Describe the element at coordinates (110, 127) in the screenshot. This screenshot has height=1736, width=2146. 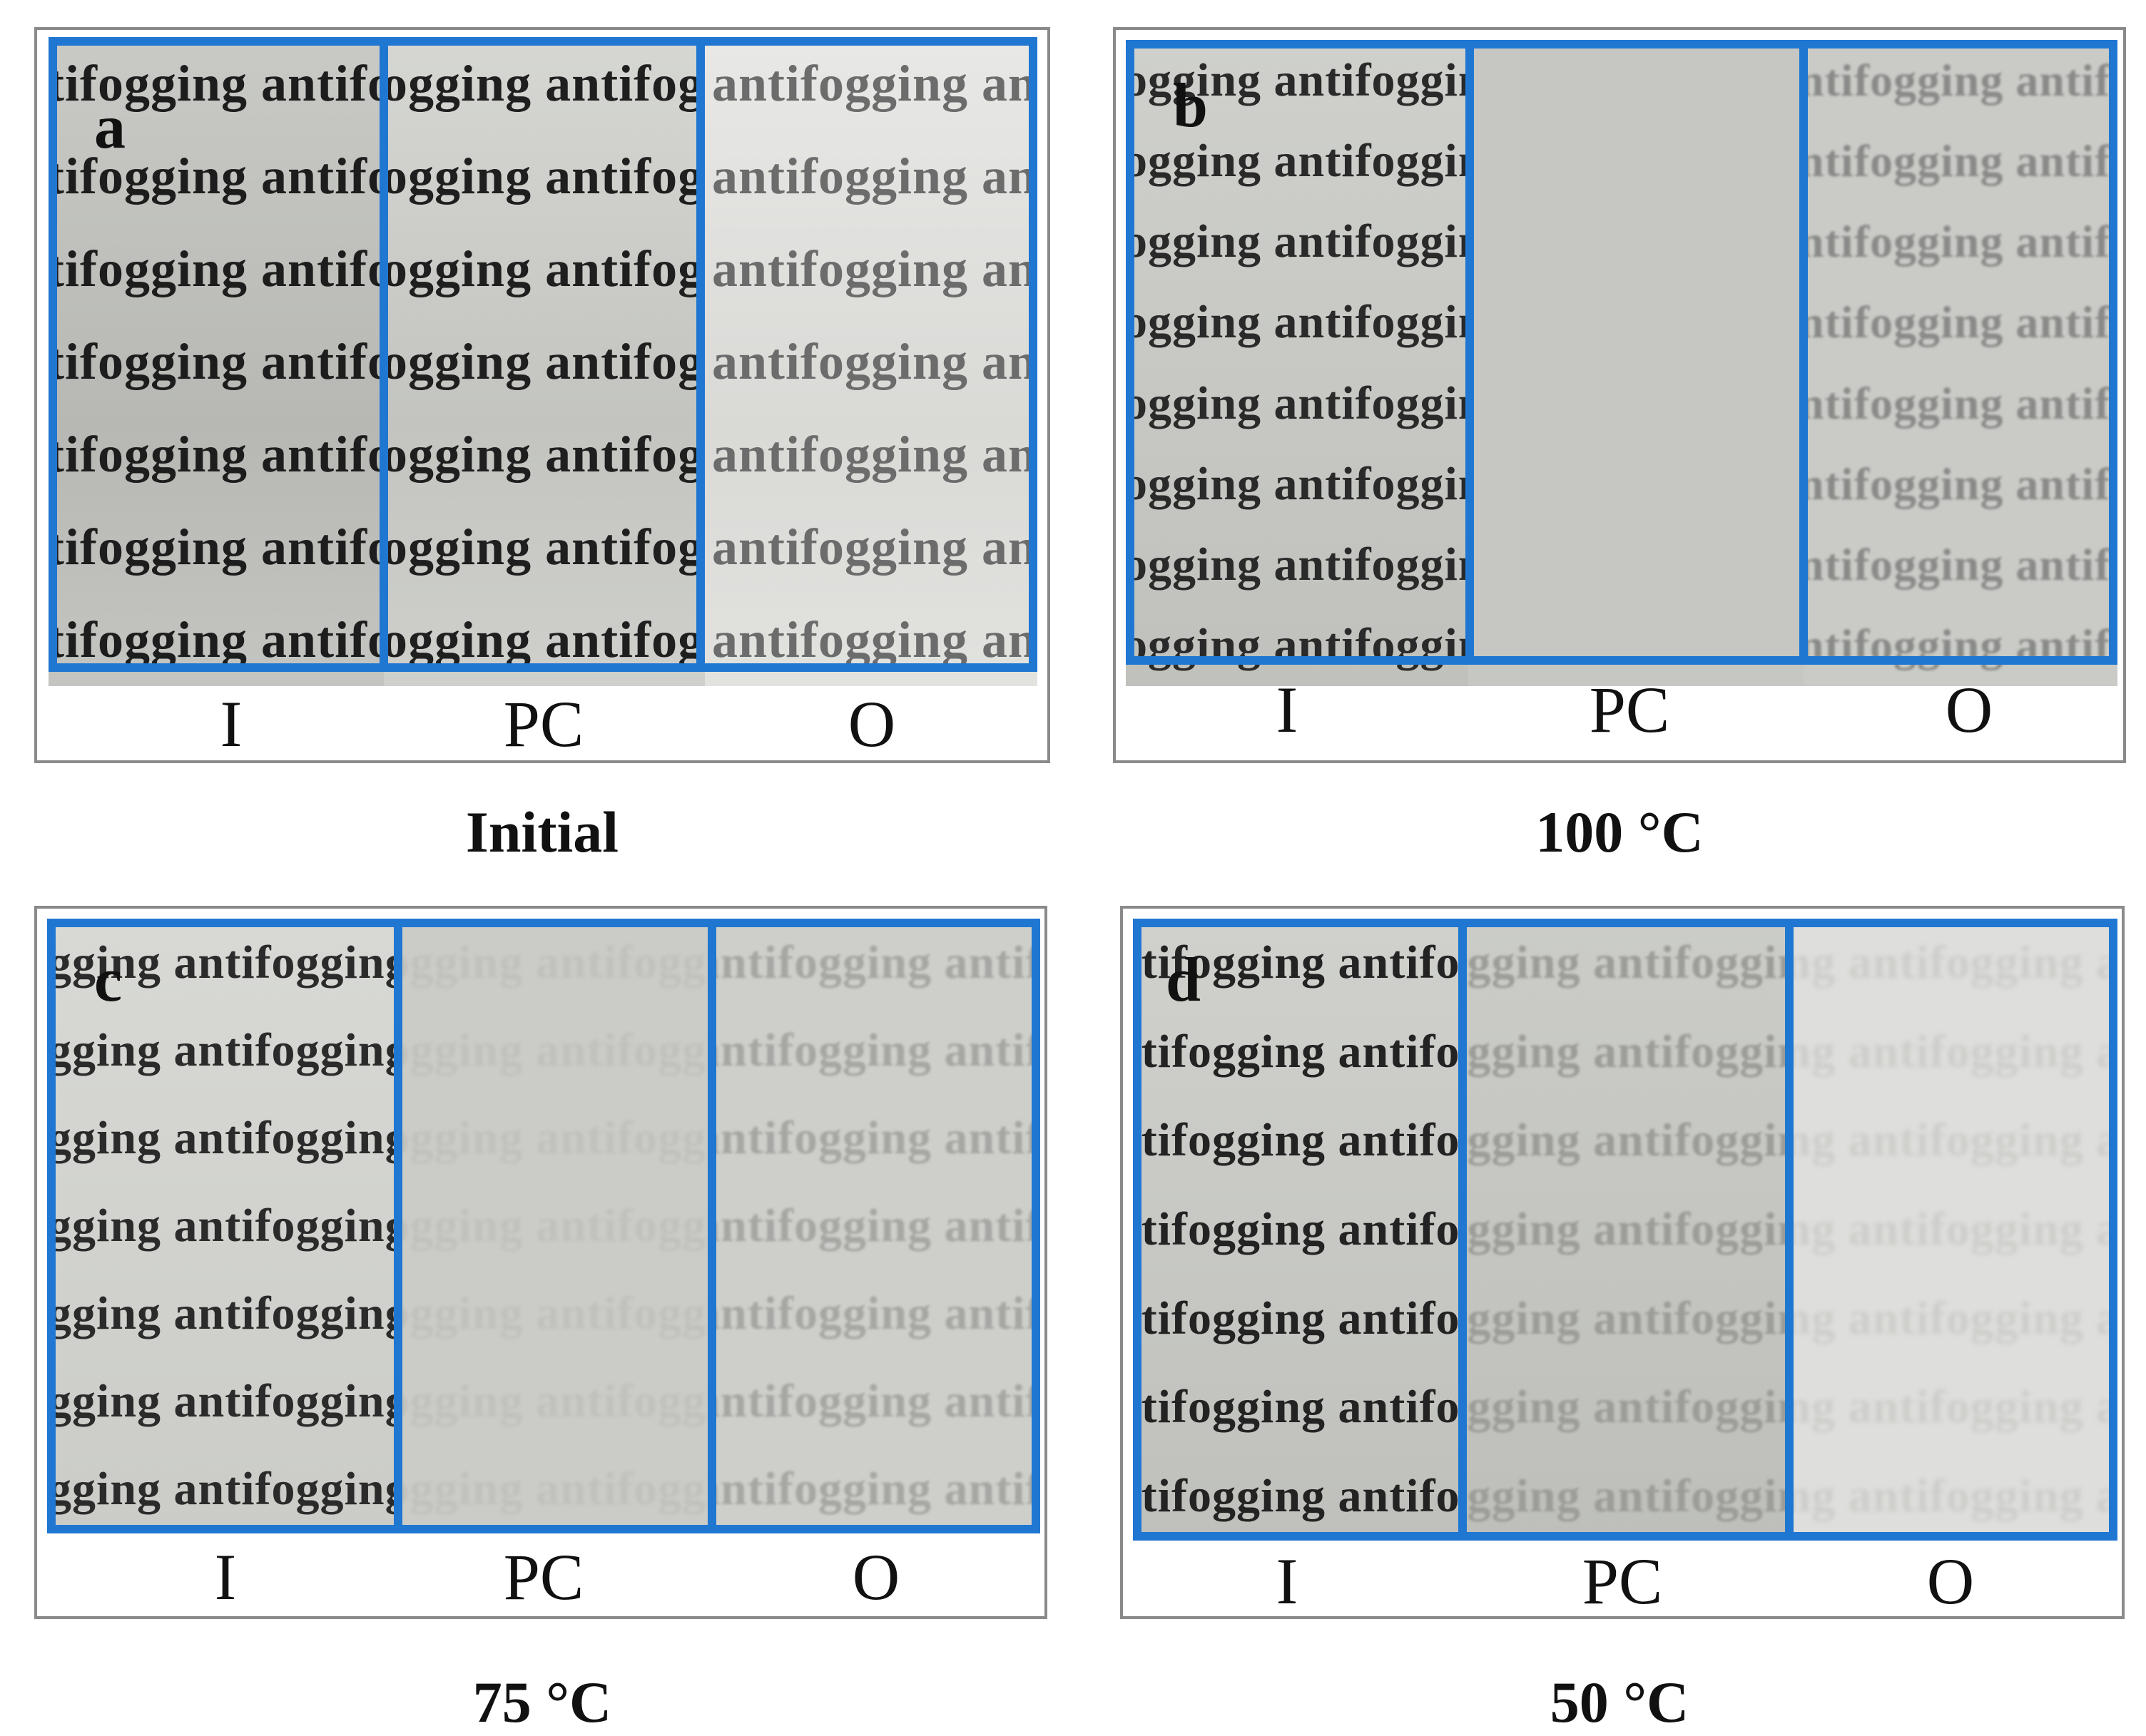
I see `panel-letter-a: a` at that location.